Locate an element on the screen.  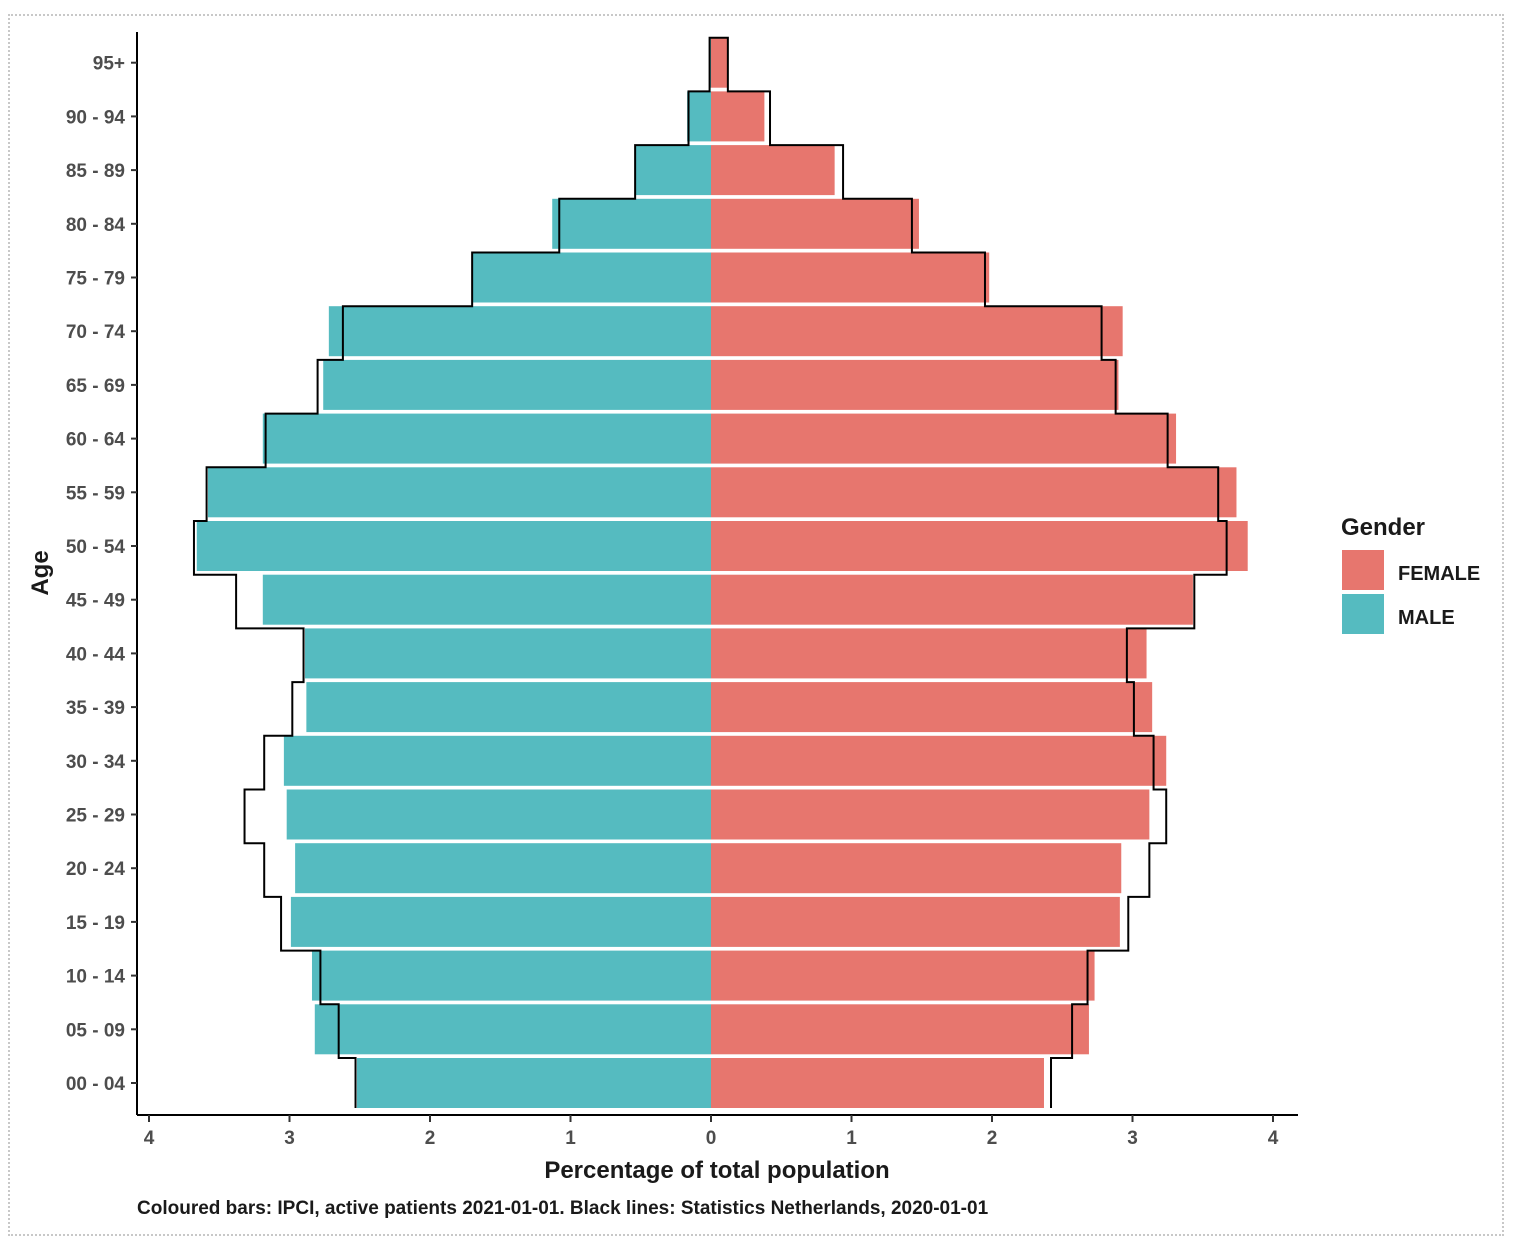
legend-label-male: MALE is located at coordinates (1426, 618).